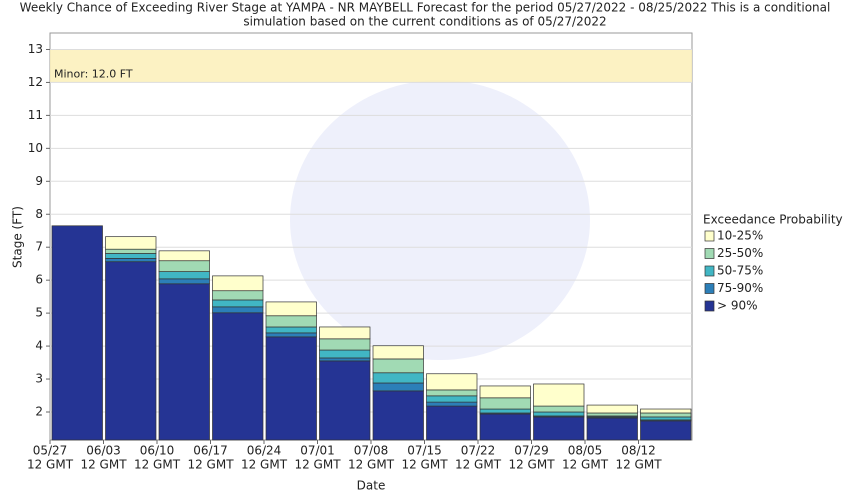  I want to click on y-tick-label: 12, so click(35, 82).